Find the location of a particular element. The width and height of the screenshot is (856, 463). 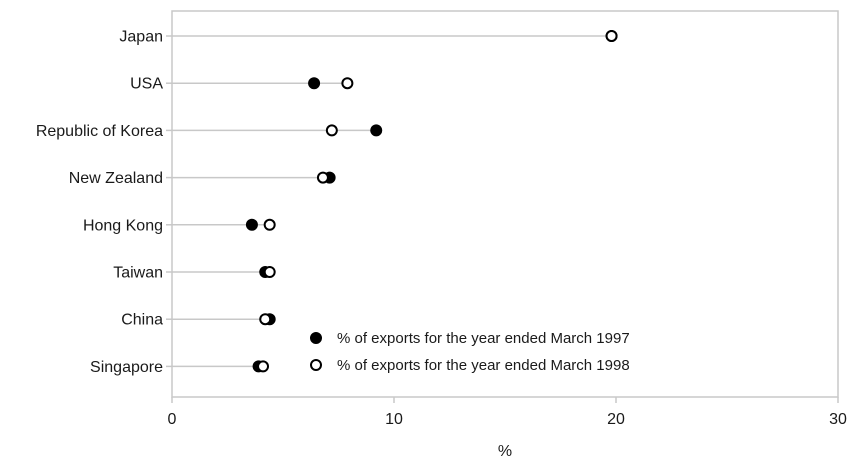

category-label: Taiwan is located at coordinates (138, 273).